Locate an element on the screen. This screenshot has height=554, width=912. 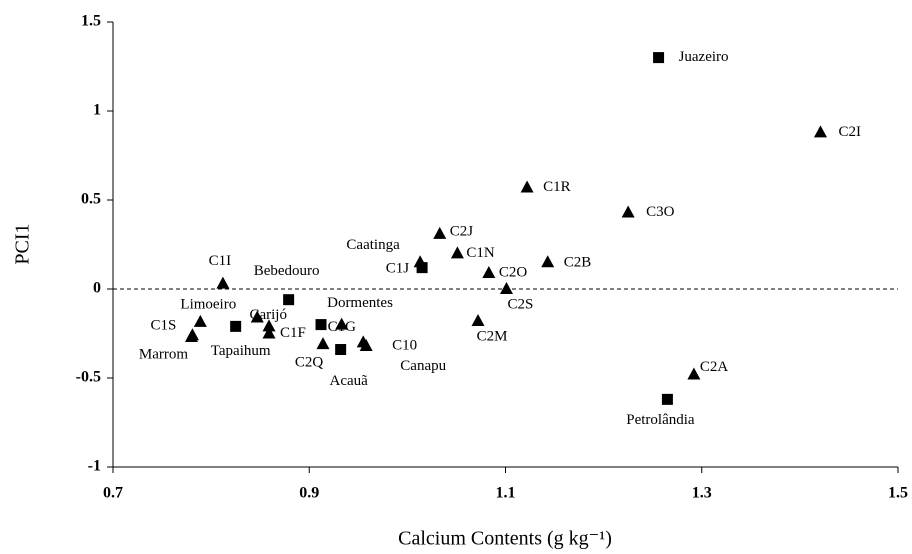
point-label: C1G is located at coordinates (342, 327).